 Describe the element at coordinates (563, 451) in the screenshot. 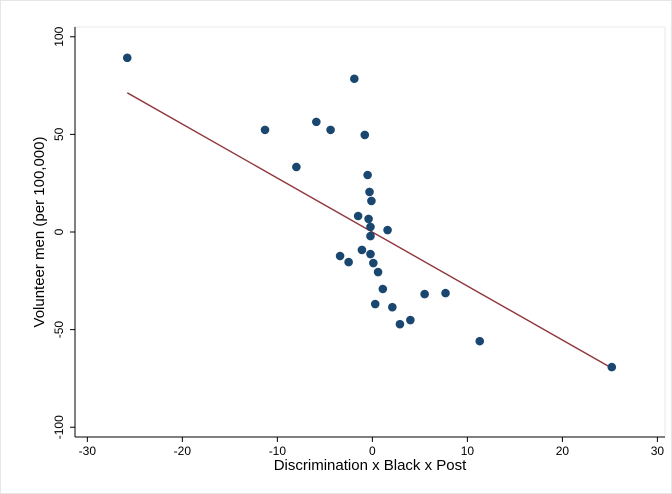

I see `x-tick-label: 20` at that location.